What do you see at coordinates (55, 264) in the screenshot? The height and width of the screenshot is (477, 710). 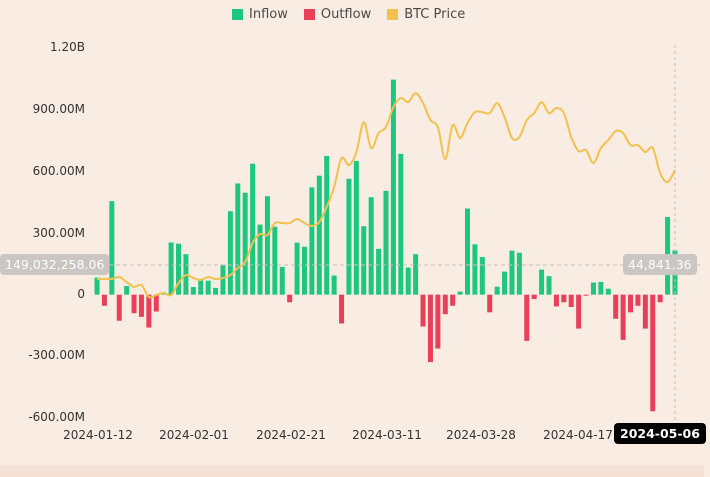 I see `crosshair-y-value-label: 149,032,258.06` at bounding box center [55, 264].